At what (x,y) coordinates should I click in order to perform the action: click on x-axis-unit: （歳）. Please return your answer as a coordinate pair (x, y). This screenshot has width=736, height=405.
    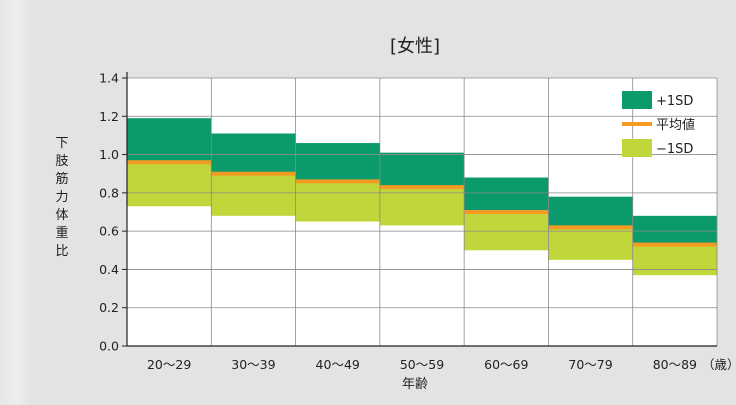
    Looking at the image, I should click on (719, 364).